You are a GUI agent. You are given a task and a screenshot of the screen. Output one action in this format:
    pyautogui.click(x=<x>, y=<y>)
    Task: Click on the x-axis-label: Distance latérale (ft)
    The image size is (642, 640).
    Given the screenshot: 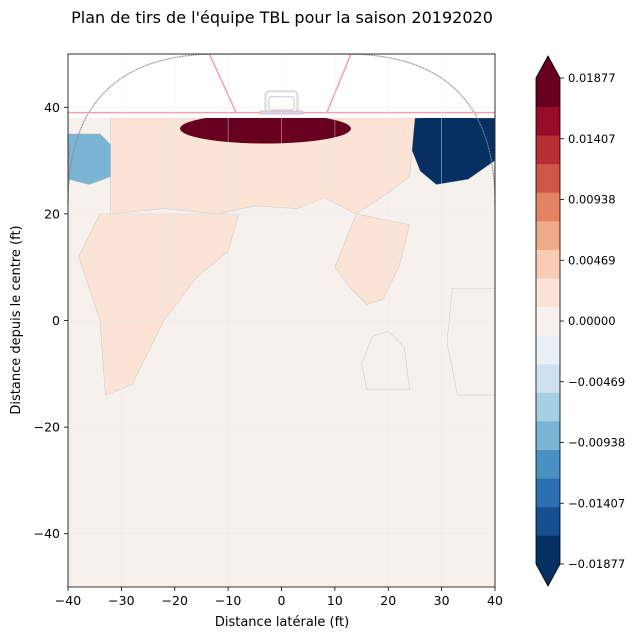 What is the action you would take?
    pyautogui.click(x=282, y=622)
    